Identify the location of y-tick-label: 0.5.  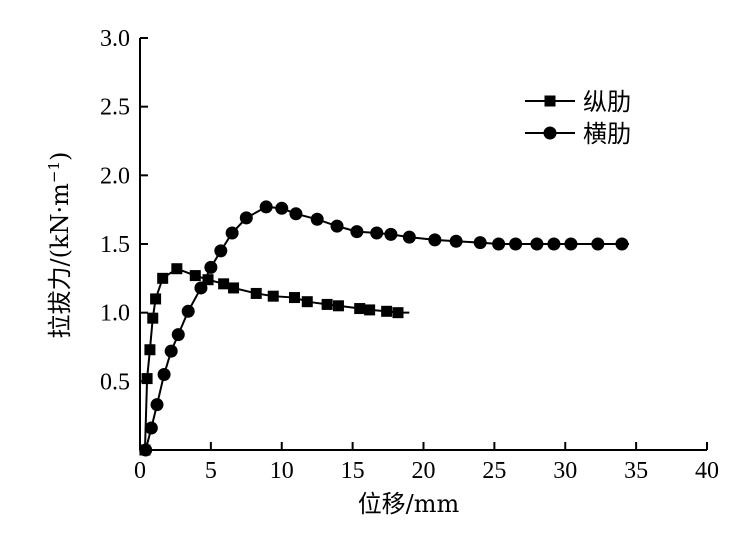
(115, 382).